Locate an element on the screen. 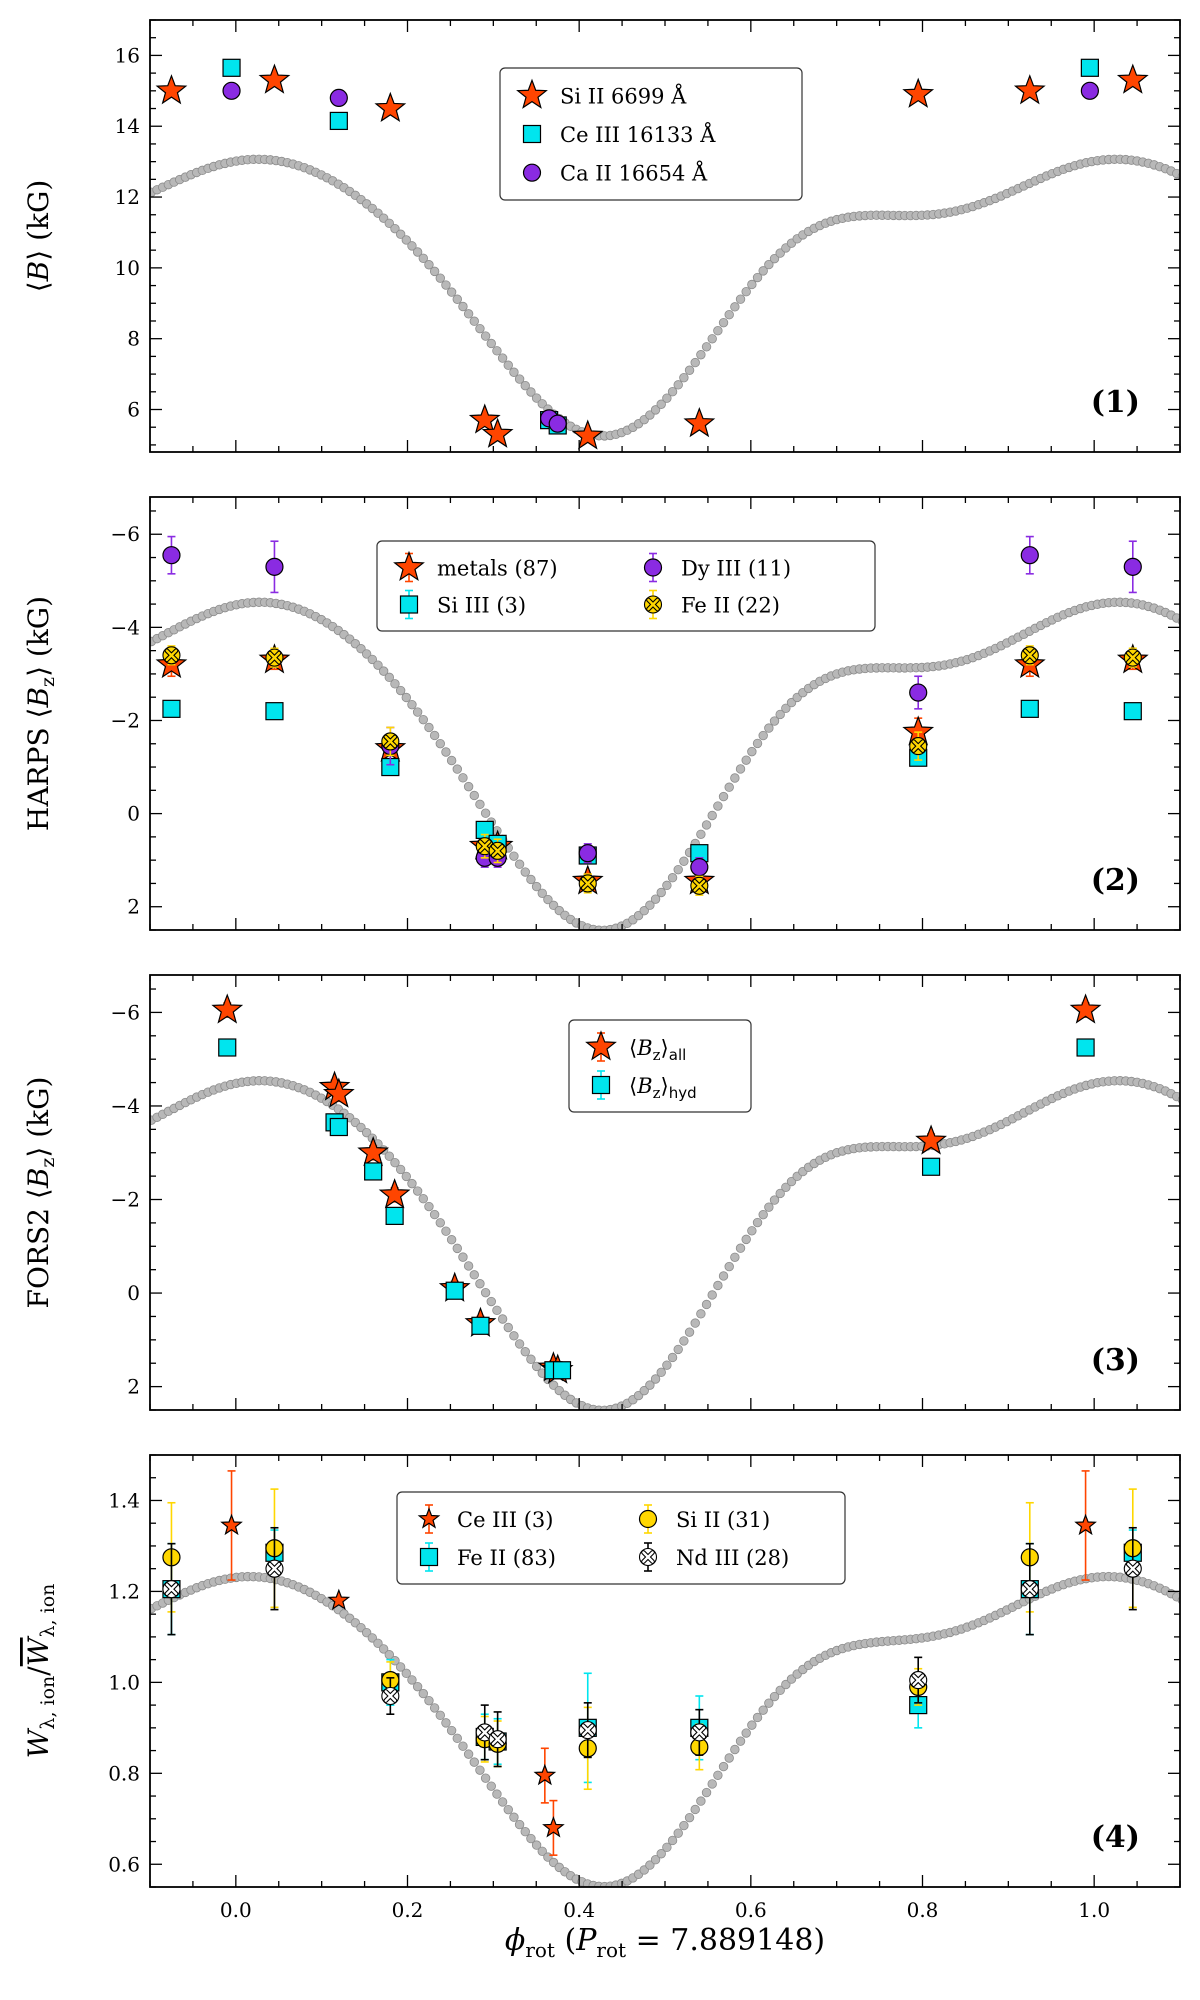 The image size is (1200, 2000). y-tick-label: 2 is located at coordinates (133, 907).